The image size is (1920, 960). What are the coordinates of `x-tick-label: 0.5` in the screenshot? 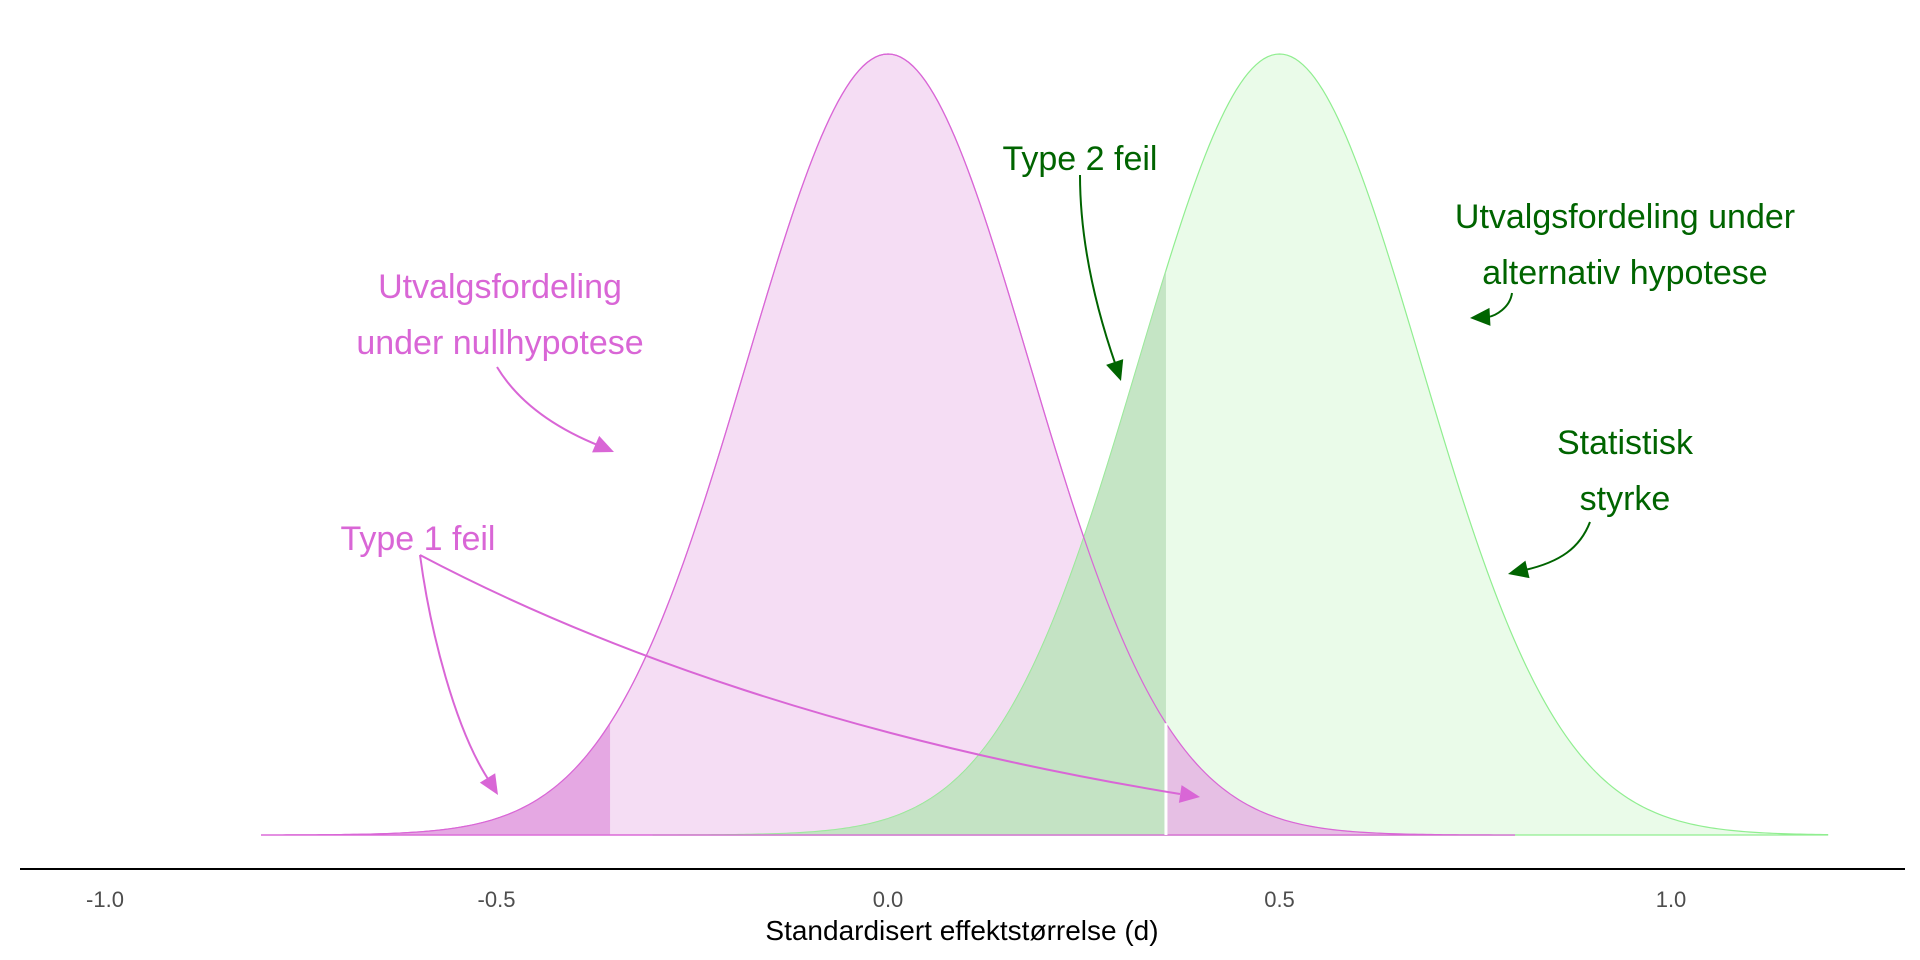 It's located at (1279, 899).